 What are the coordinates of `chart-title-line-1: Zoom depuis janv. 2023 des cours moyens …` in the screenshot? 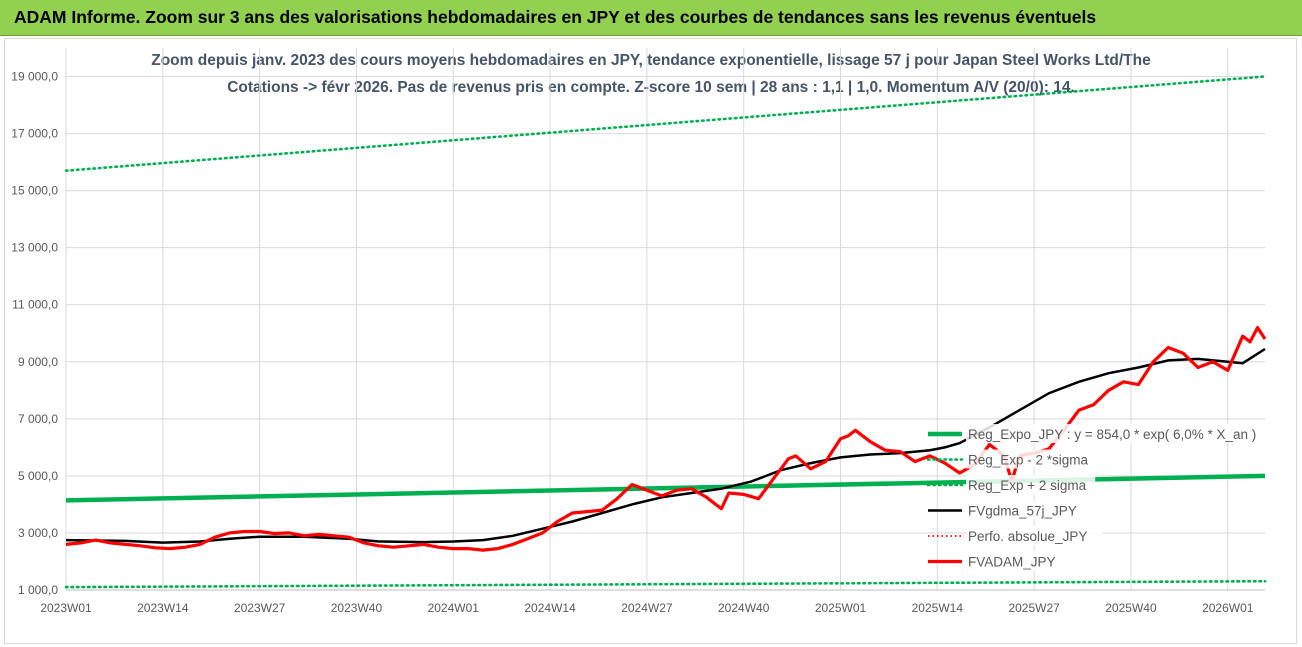 It's located at (651, 60).